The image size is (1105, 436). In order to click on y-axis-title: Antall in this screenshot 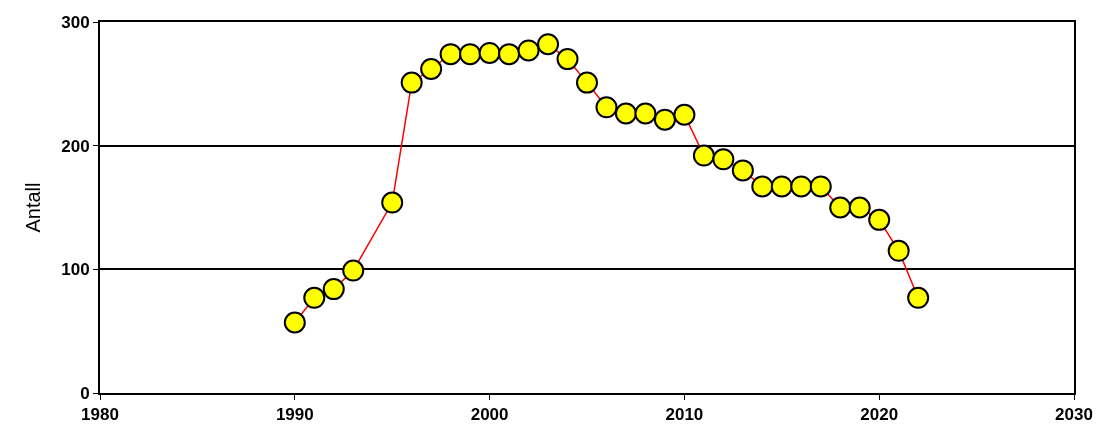, I will do `click(33, 207)`.